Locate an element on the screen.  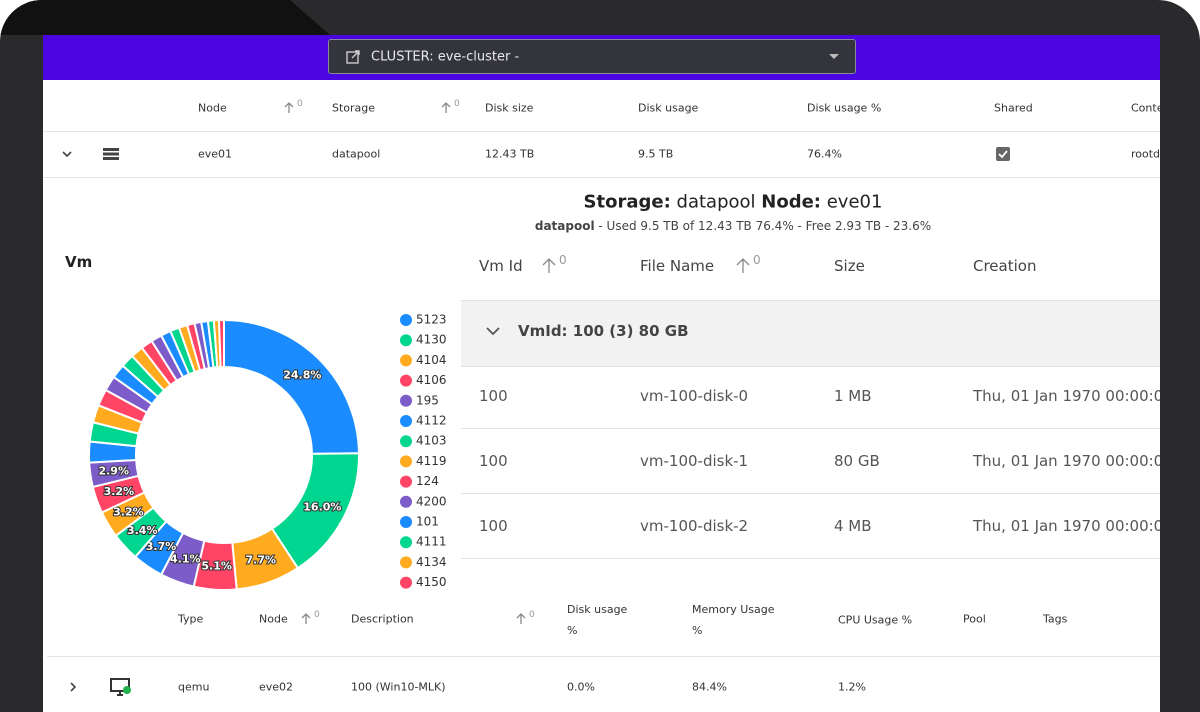
vm-icon is located at coordinates (120, 687).